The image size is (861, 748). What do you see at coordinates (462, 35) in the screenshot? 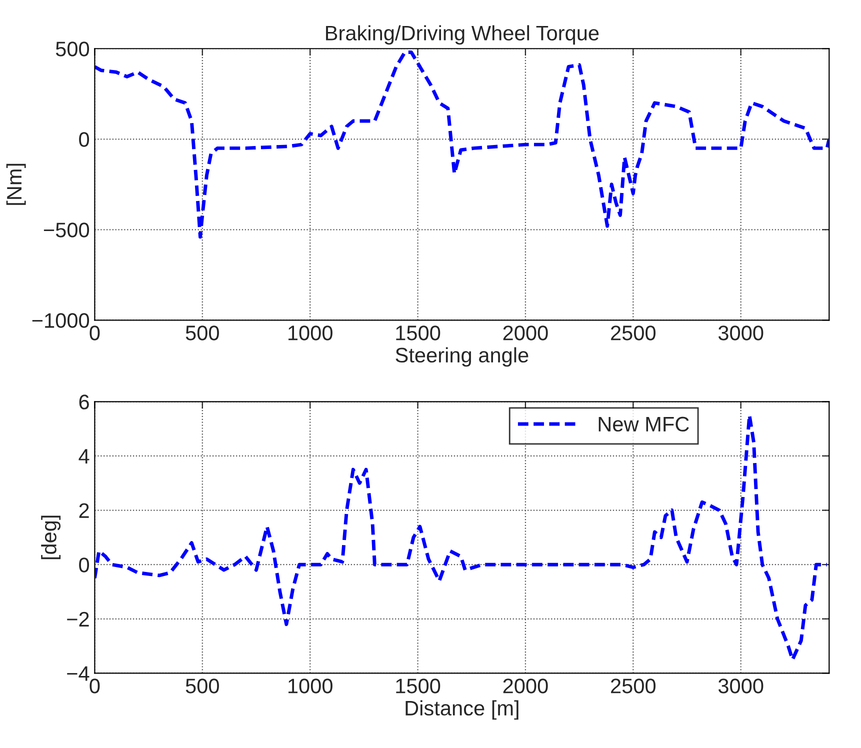
I see `chart-title: Braking/Driving Wheel Torque` at bounding box center [462, 35].